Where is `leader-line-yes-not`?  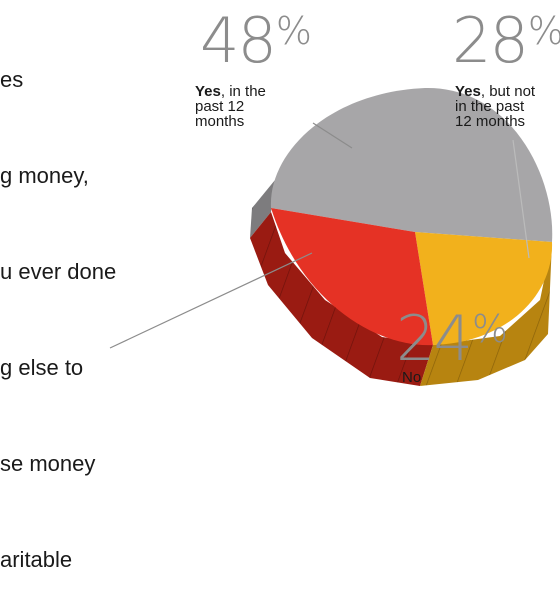 leader-line-yes-not is located at coordinates (521, 199).